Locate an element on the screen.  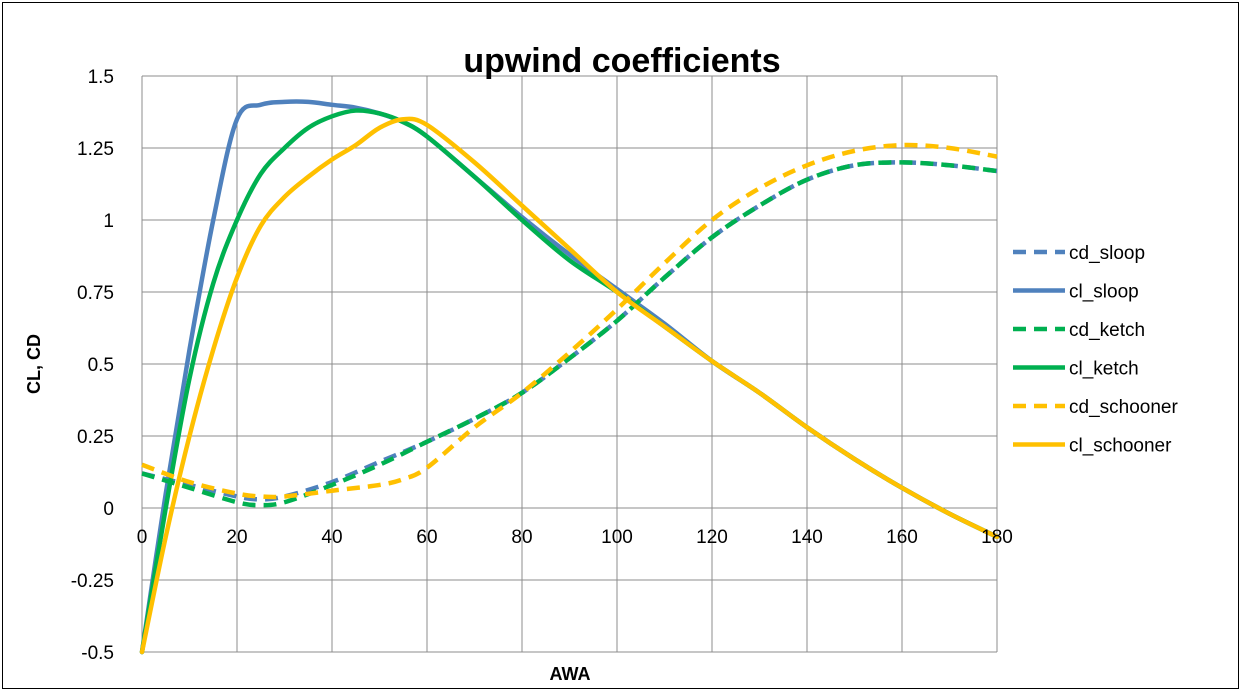
y-tick-label: 1.5 is located at coordinates (101, 77).